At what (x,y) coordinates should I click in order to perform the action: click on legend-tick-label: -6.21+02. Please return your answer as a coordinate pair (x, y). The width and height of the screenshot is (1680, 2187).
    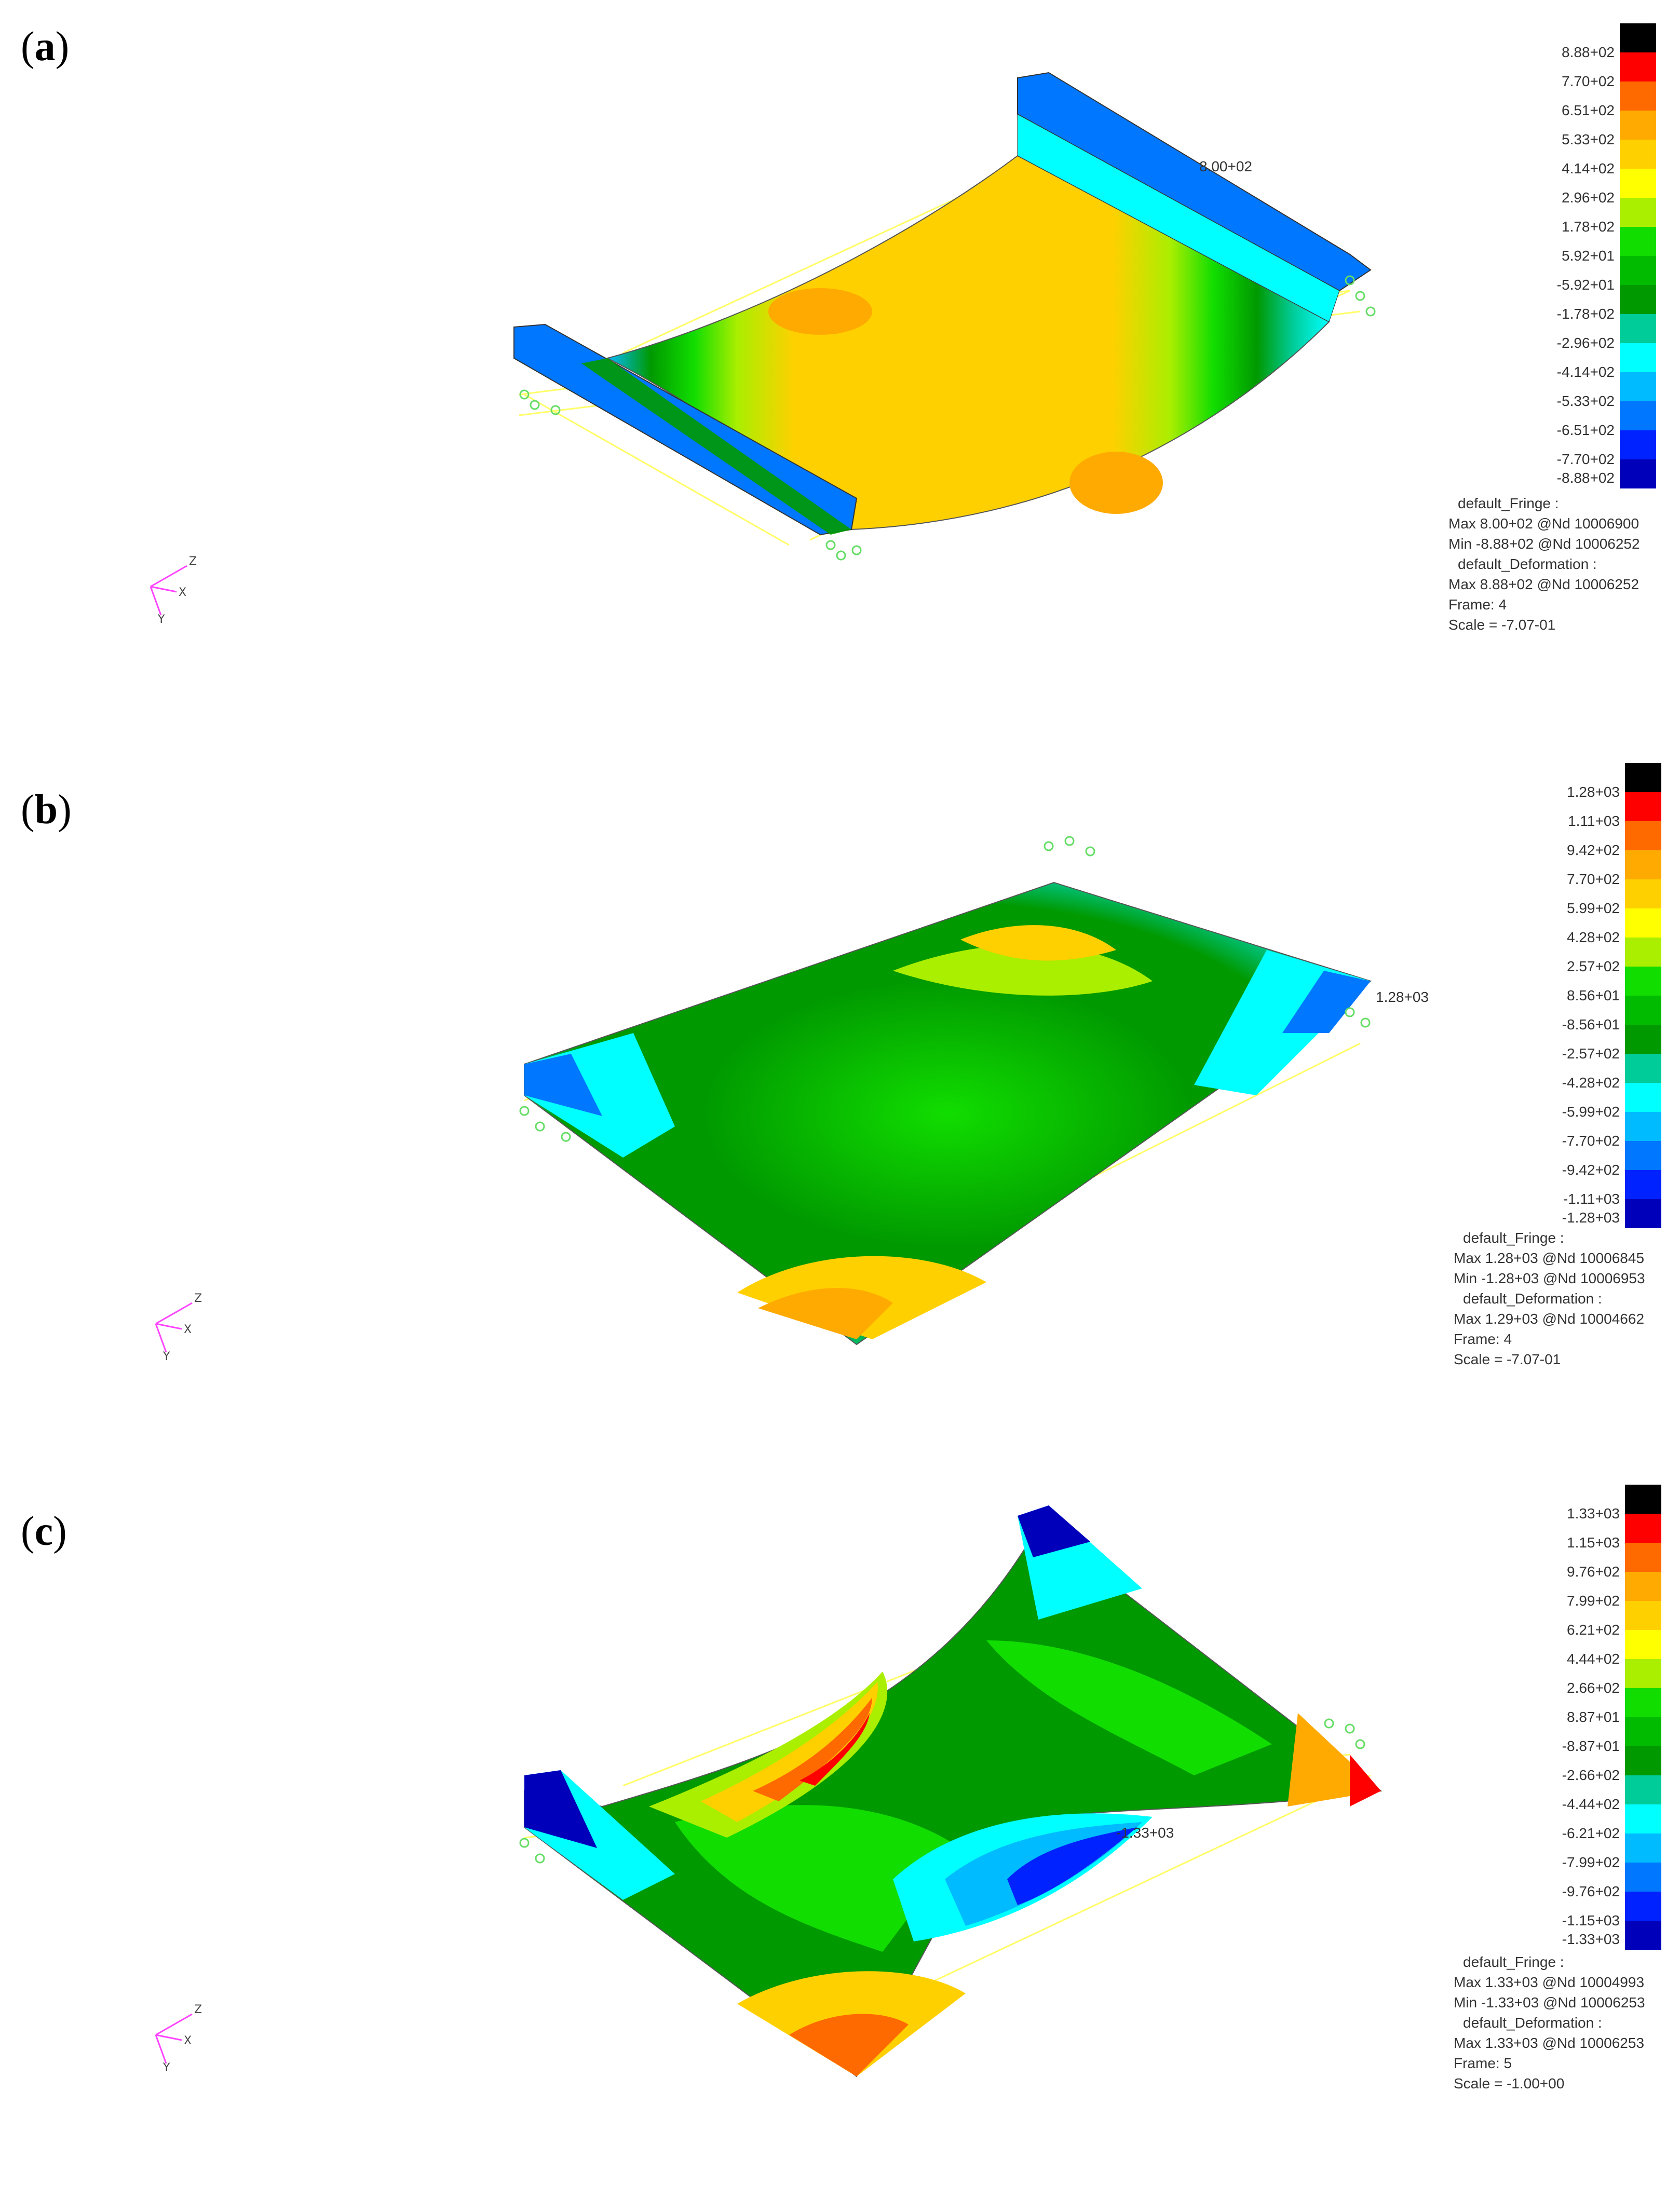
    Looking at the image, I should click on (1591, 1833).